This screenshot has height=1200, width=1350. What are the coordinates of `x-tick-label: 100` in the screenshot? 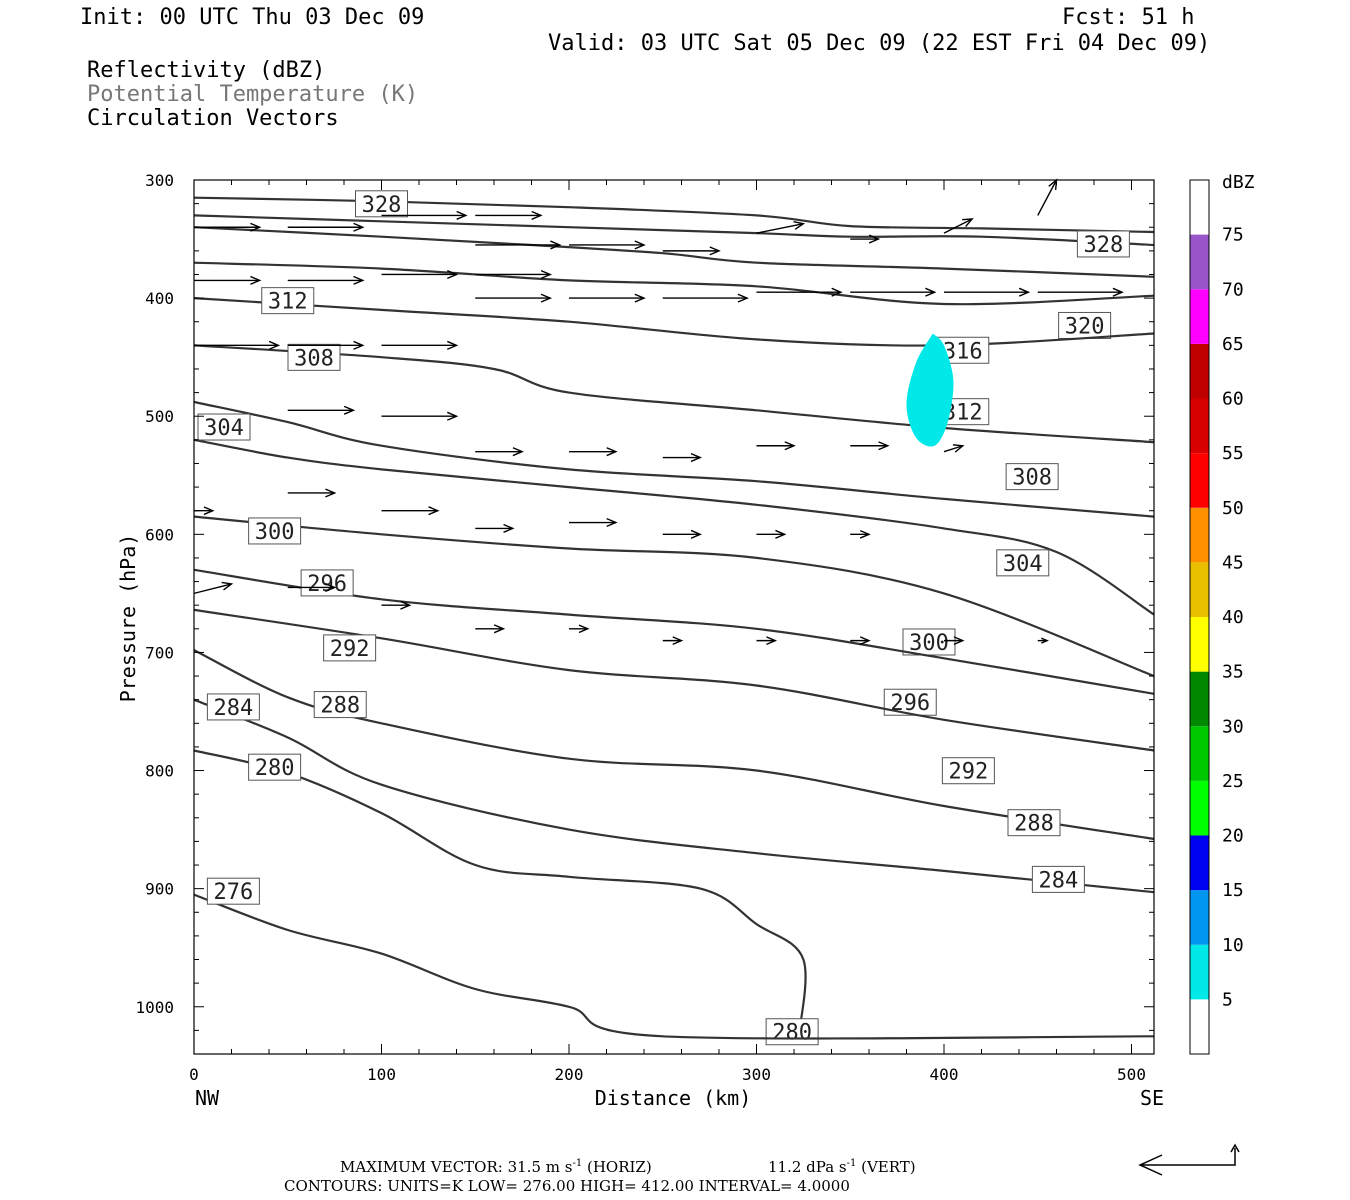 It's located at (381, 1074).